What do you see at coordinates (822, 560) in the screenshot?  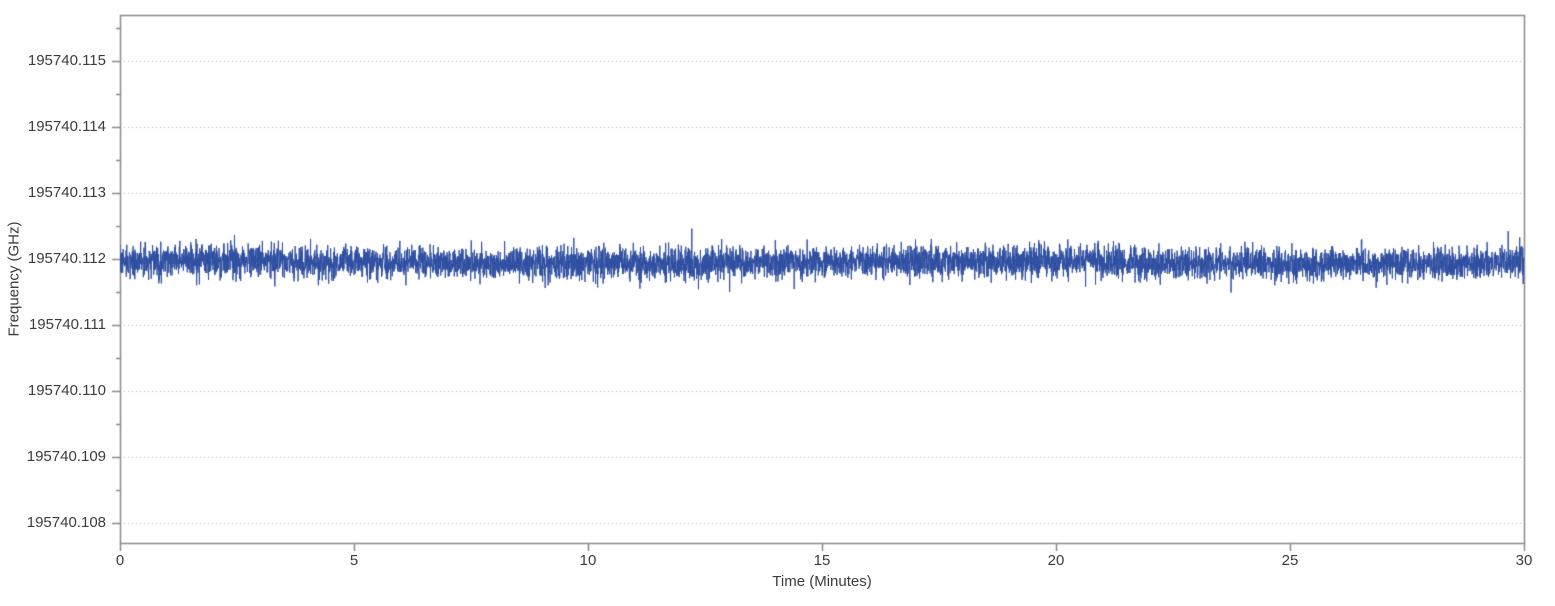 I see `x-tick-label: 15` at bounding box center [822, 560].